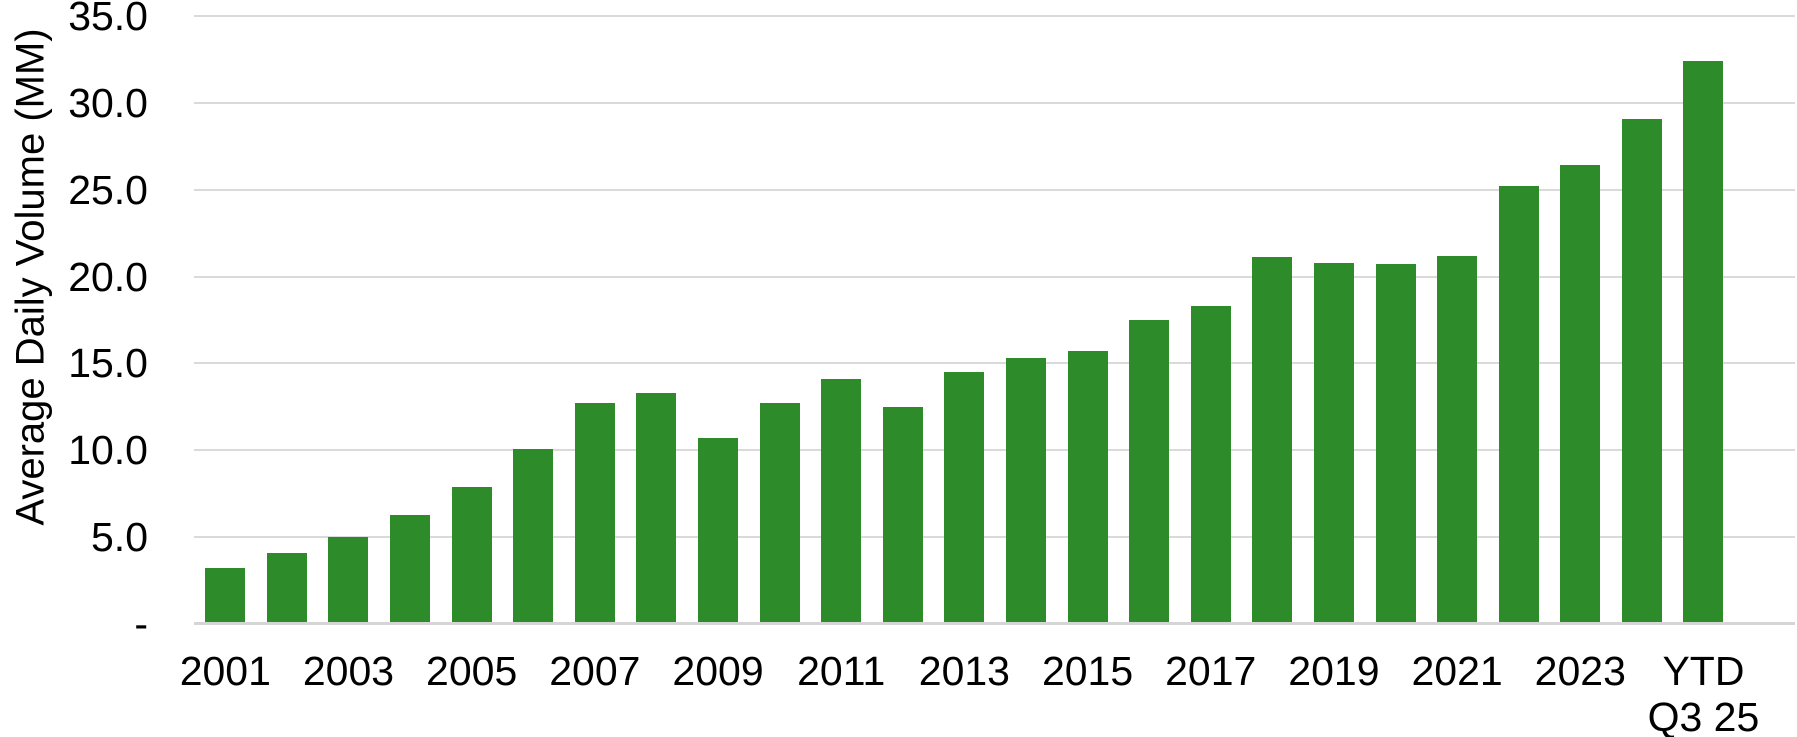  Describe the element at coordinates (1457, 439) in the screenshot. I see `bar-2021` at that location.